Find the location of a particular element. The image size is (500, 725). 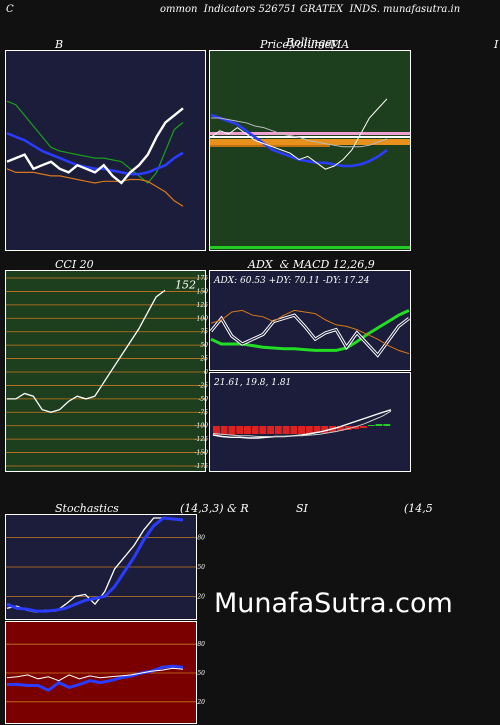

cci-last-value: 152 is located at coordinates (185, 284).